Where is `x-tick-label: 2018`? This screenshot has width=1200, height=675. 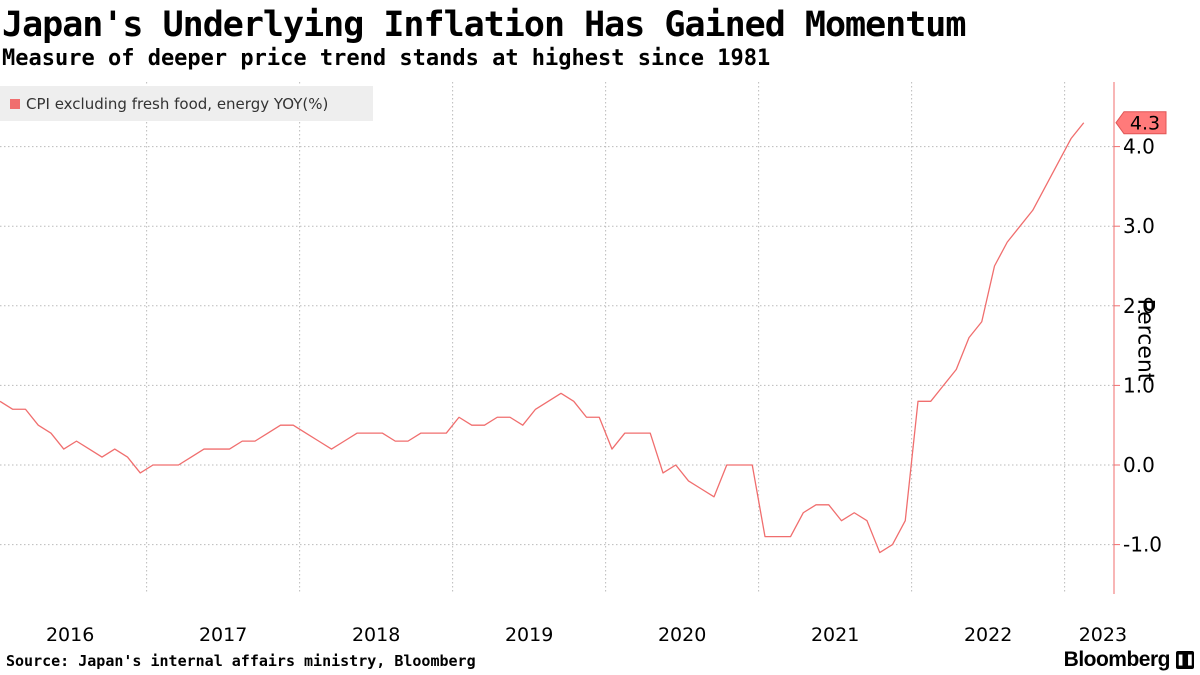
x-tick-label: 2018 is located at coordinates (376, 635).